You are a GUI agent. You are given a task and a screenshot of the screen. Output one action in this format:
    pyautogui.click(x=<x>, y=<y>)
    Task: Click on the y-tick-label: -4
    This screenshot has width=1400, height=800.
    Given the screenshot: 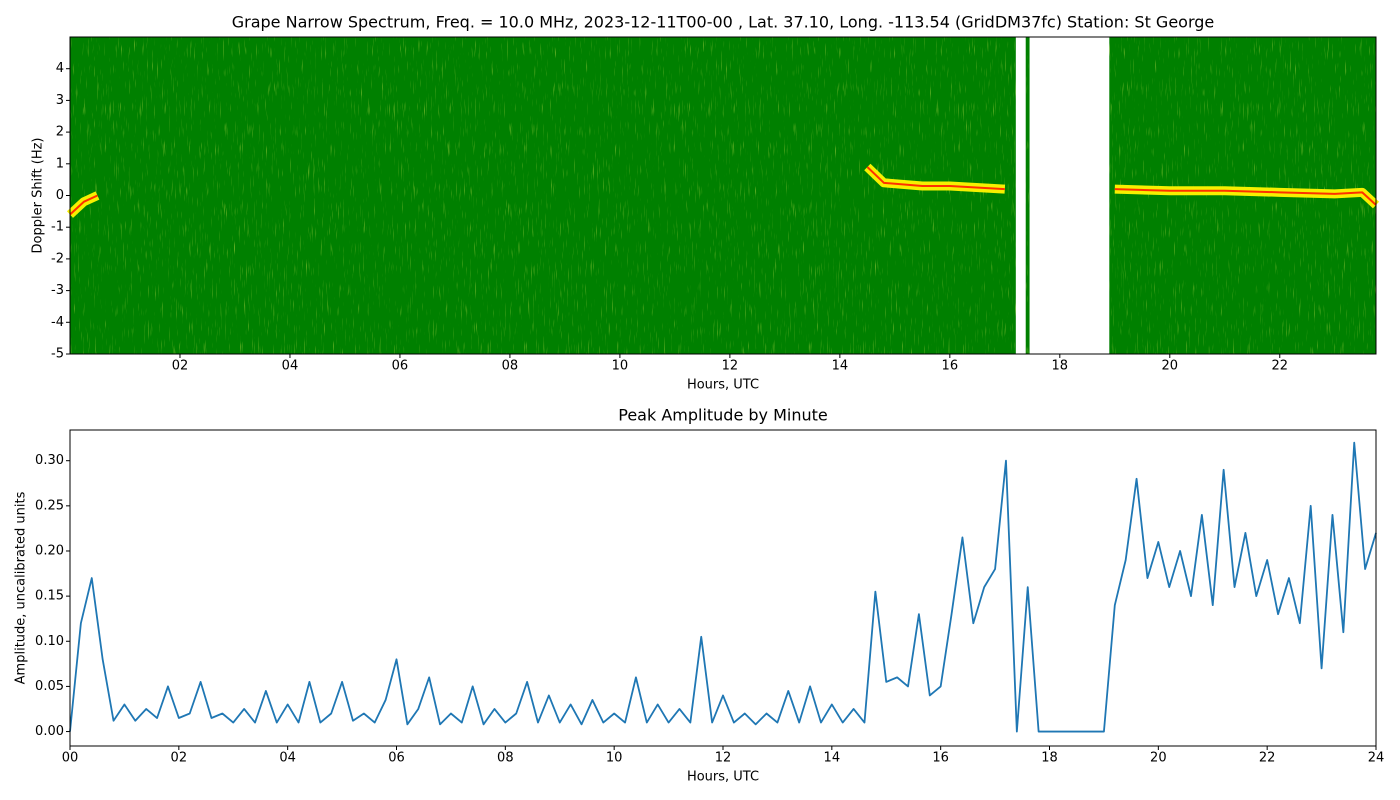 What is the action you would take?
    pyautogui.click(x=57, y=322)
    